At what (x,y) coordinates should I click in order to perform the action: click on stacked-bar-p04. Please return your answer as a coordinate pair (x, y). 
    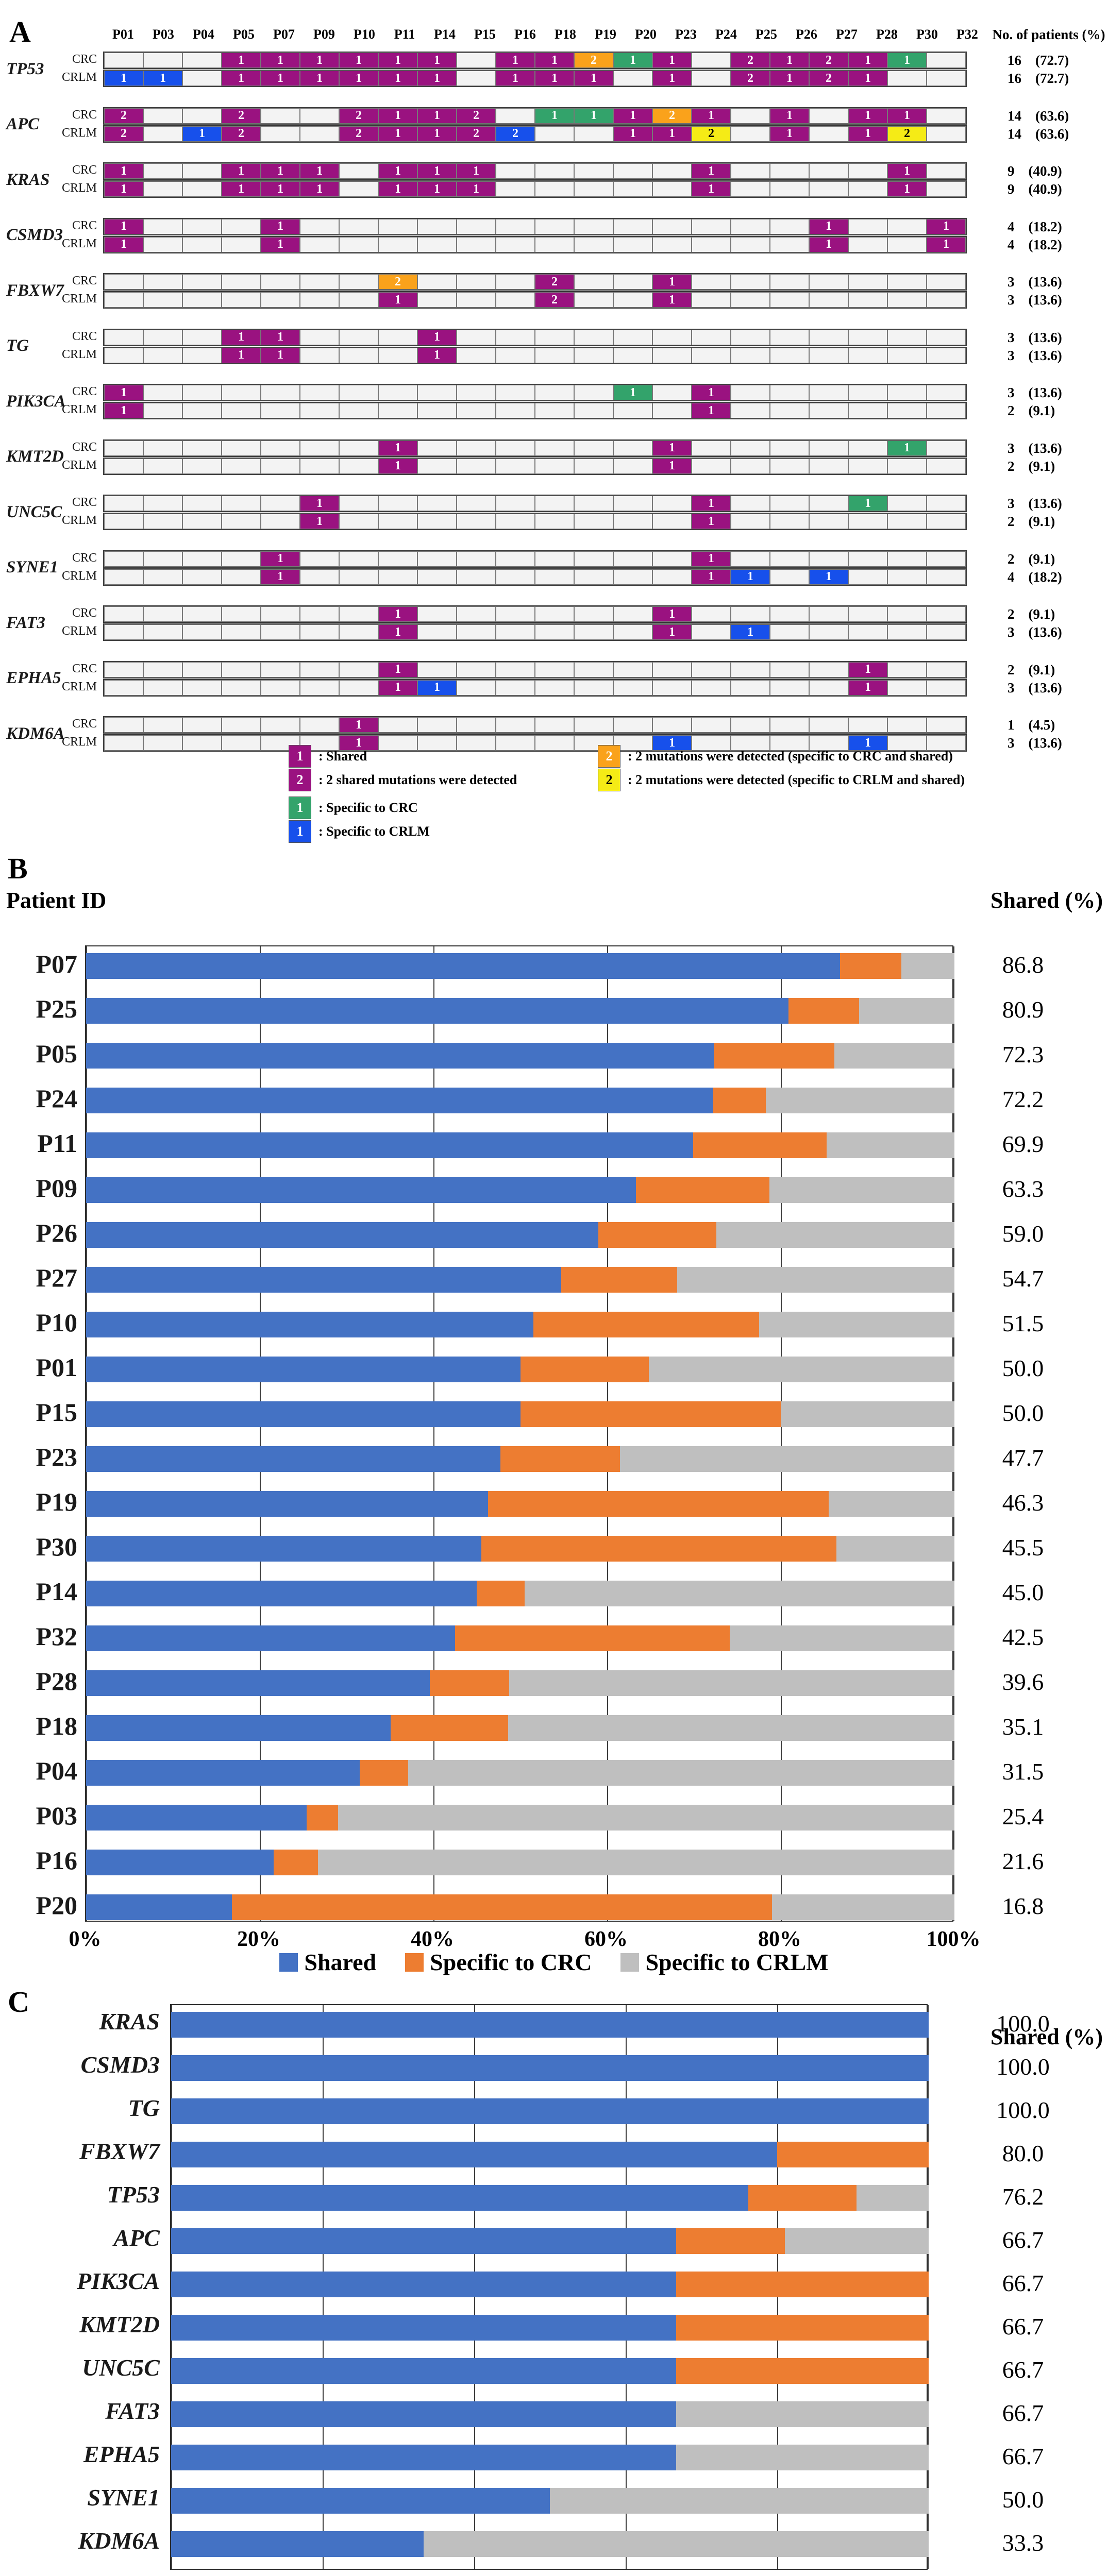
    Looking at the image, I should click on (520, 1773).